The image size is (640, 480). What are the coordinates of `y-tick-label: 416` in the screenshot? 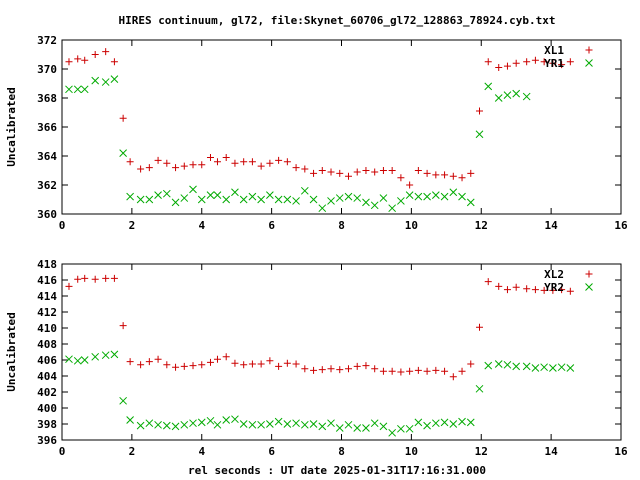 It's located at (47, 280).